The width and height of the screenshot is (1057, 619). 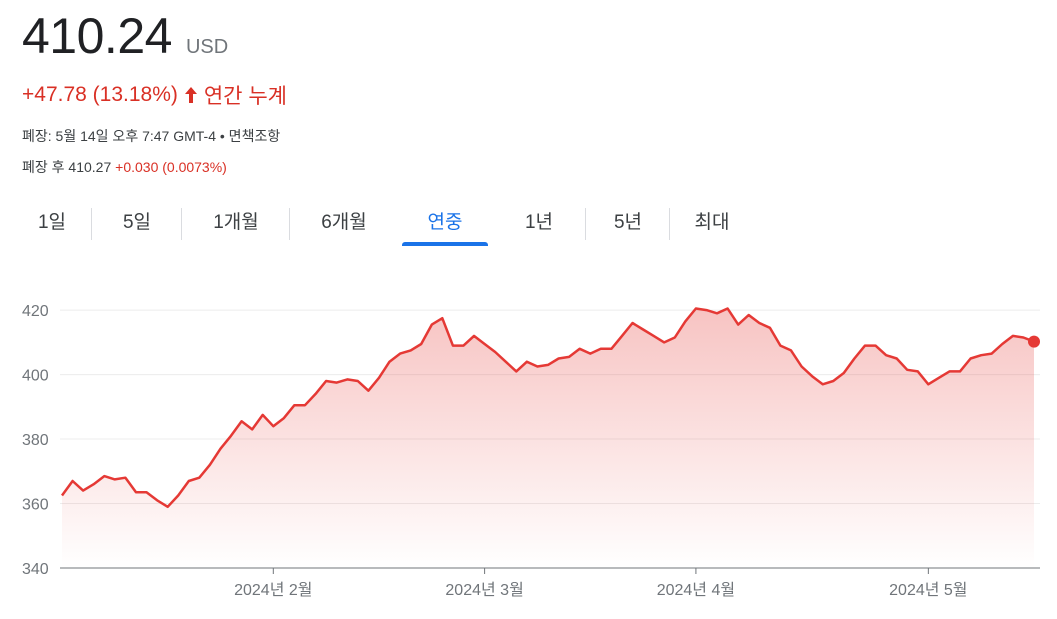 I want to click on price-row: 410.24 USD, so click(x=125, y=36).